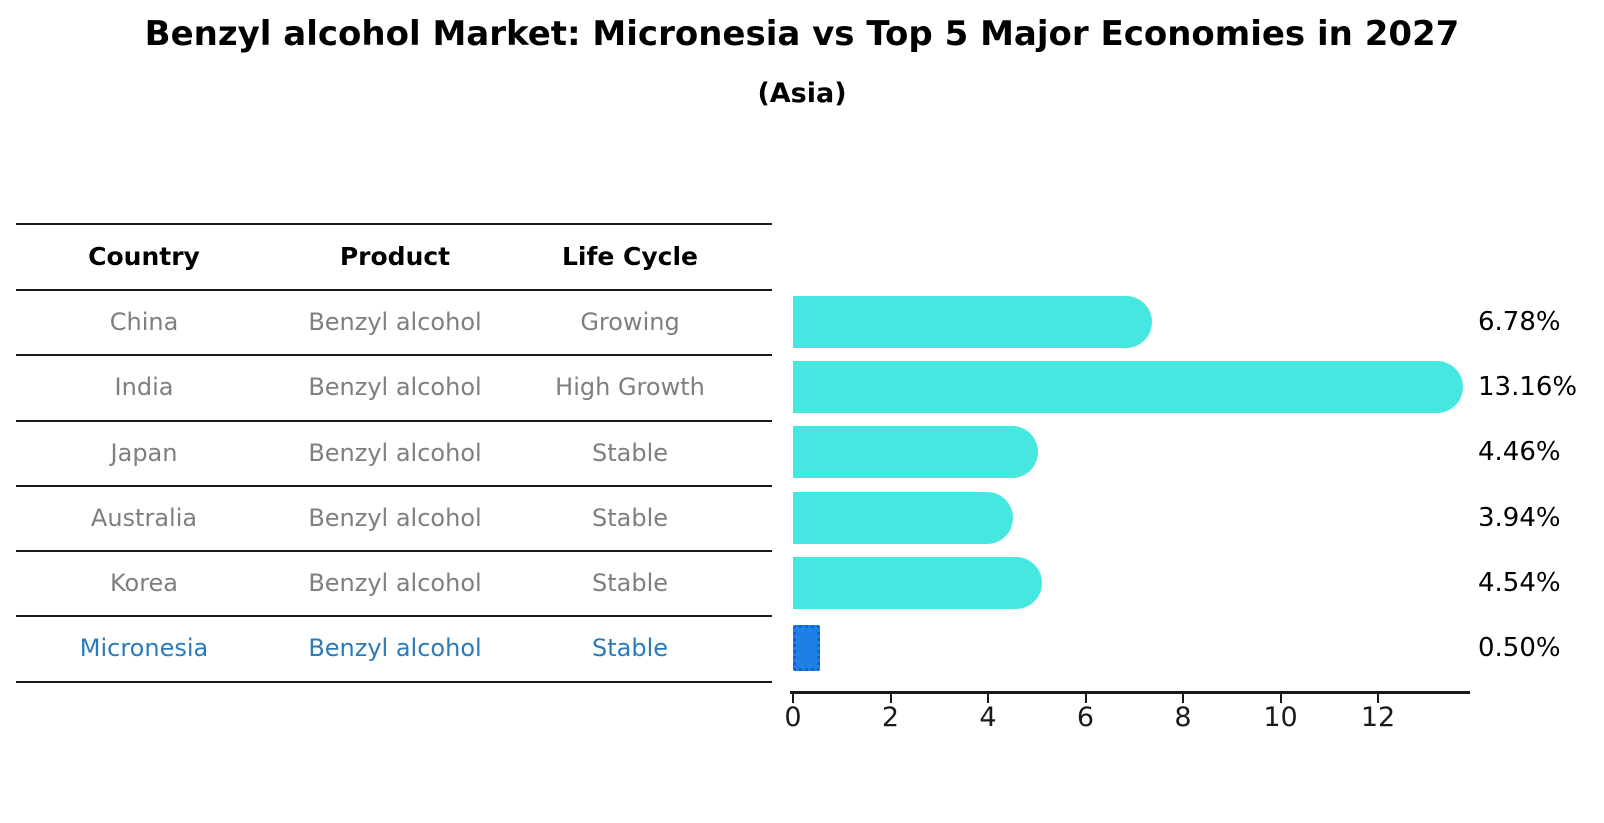 The image size is (1604, 823). I want to click on x-axis-tick-label: 12, so click(1378, 717).